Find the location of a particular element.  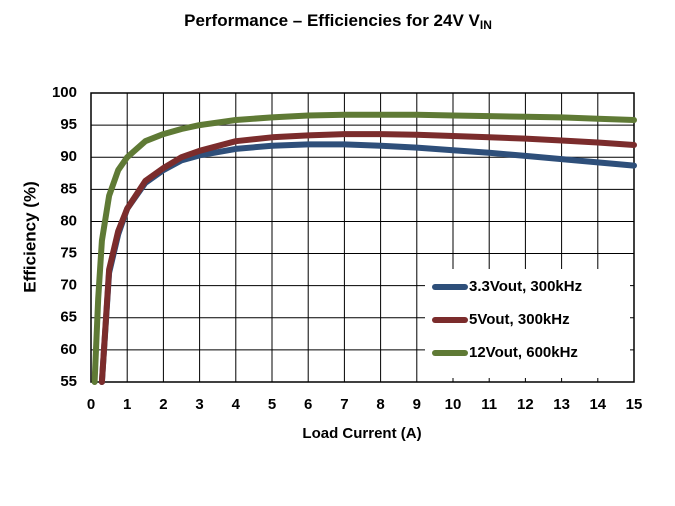

y-tick-label: 55 is located at coordinates (68, 381).